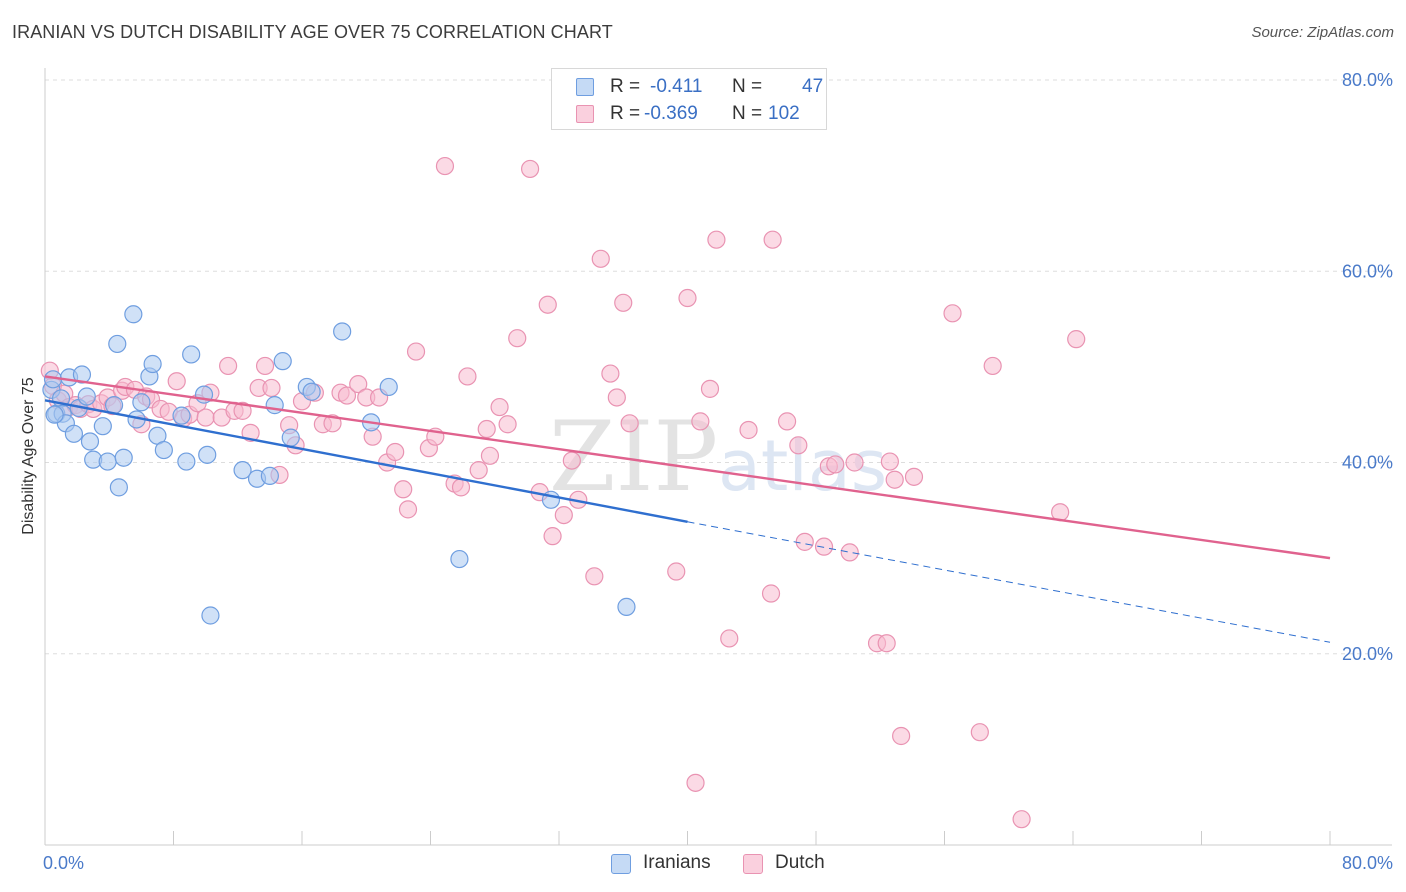  What do you see at coordinates (753, 864) in the screenshot?
I see `bottom-legend-swatch-dutch` at bounding box center [753, 864].